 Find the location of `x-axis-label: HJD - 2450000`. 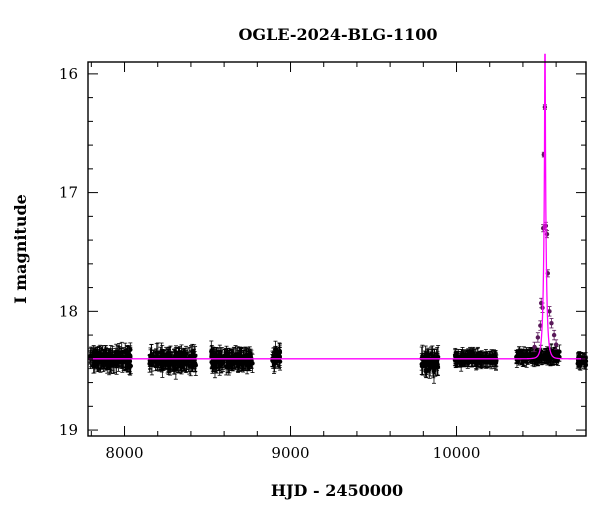

x-axis-label: HJD - 2450000 is located at coordinates (337, 490).